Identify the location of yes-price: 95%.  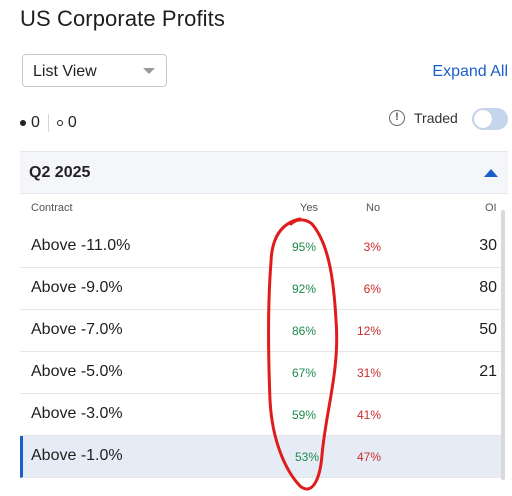
(304, 247).